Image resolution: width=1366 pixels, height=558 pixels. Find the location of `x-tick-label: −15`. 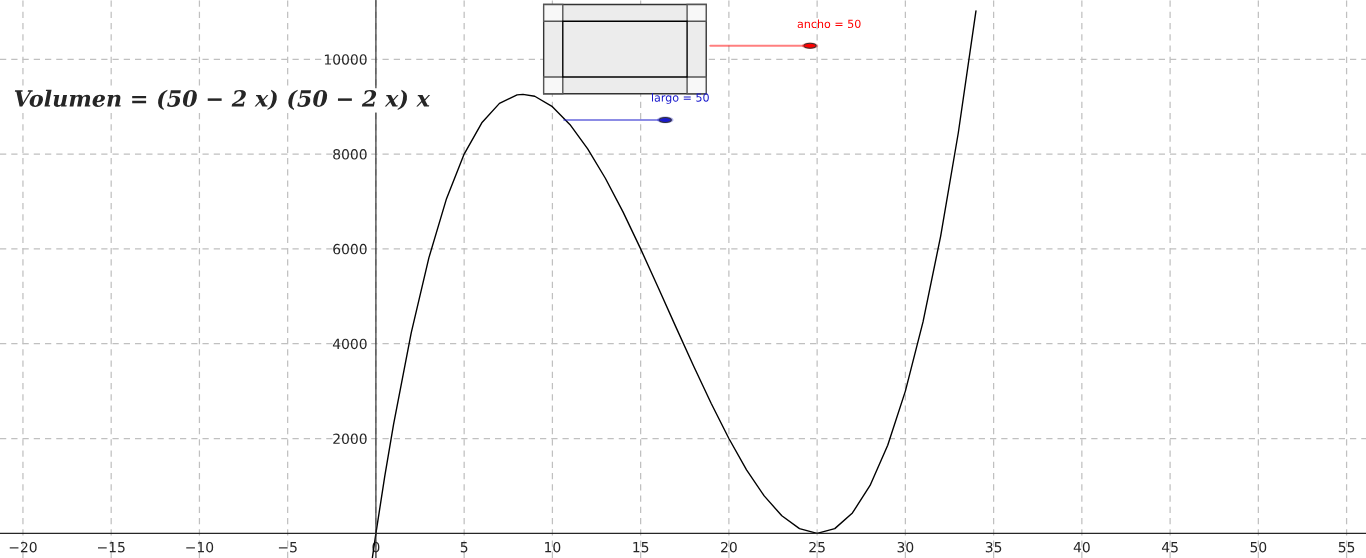

x-tick-label: −15 is located at coordinates (111, 547).